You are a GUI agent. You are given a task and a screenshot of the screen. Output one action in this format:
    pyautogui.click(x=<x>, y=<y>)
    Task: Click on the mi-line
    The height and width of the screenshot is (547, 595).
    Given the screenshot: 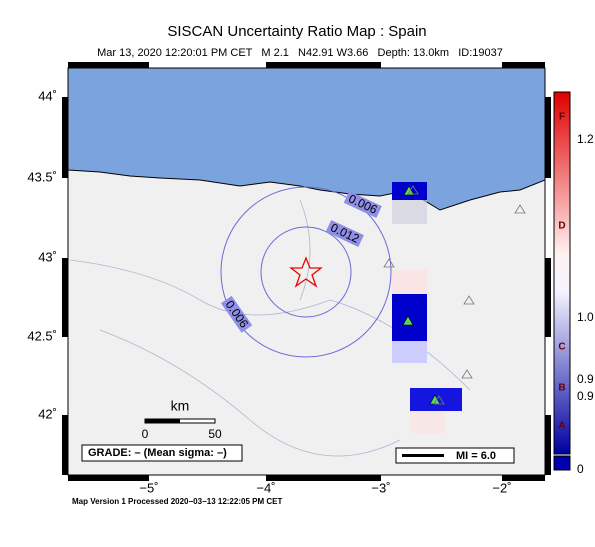 What is the action you would take?
    pyautogui.click(x=423, y=455)
    